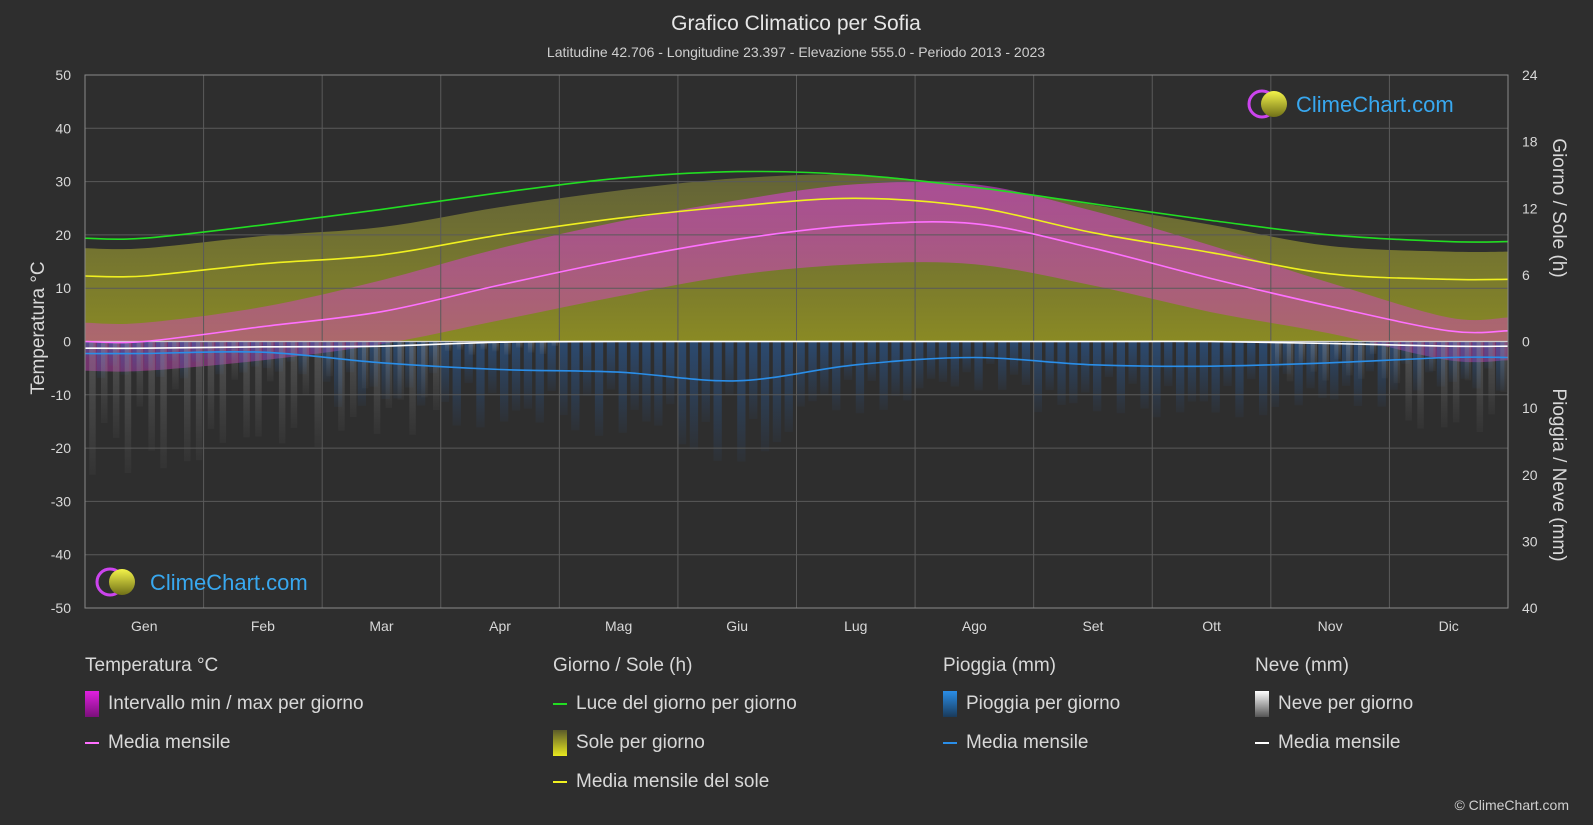 This screenshot has width=1593, height=825. Describe the element at coordinates (229, 582) in the screenshot. I see `logo-bottom-text: ClimeChart.com` at that location.